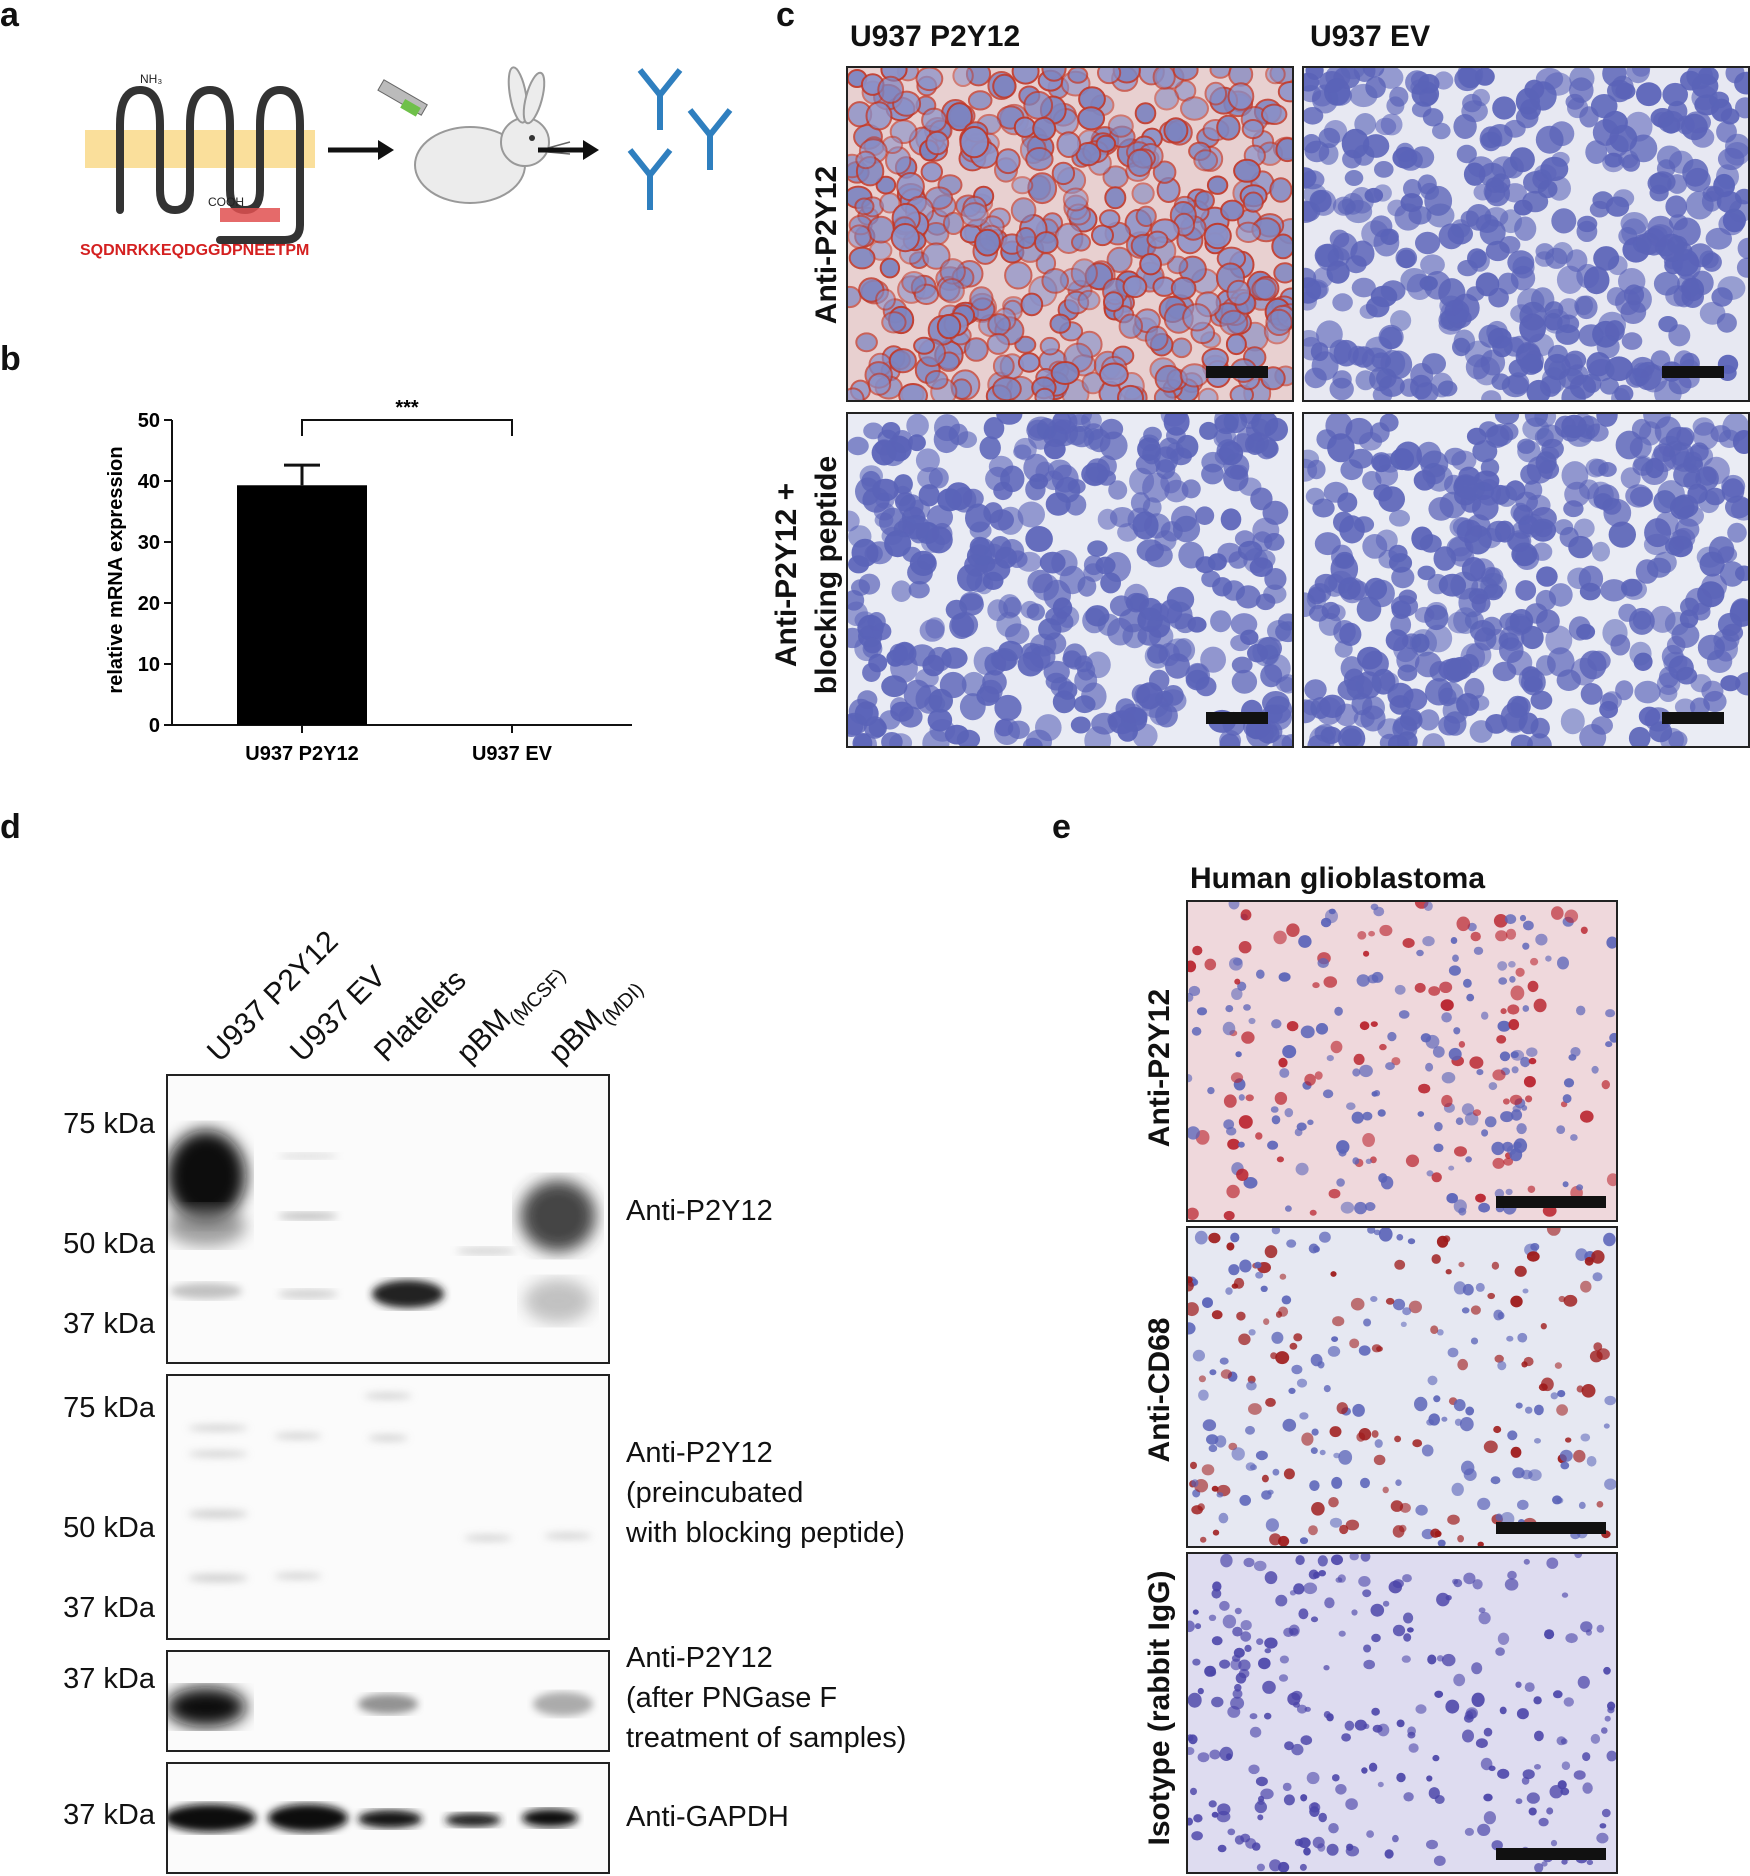 This screenshot has width=1750, height=1876. I want to click on y-tick-label: 0, so click(154, 726).